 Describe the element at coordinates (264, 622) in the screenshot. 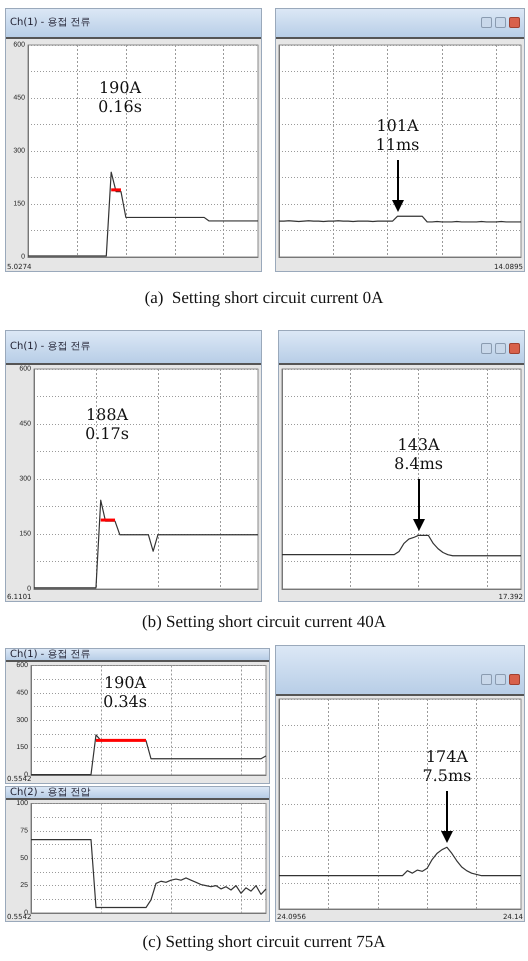

I see `text: (b) Setting short circuit current 40A` at that location.